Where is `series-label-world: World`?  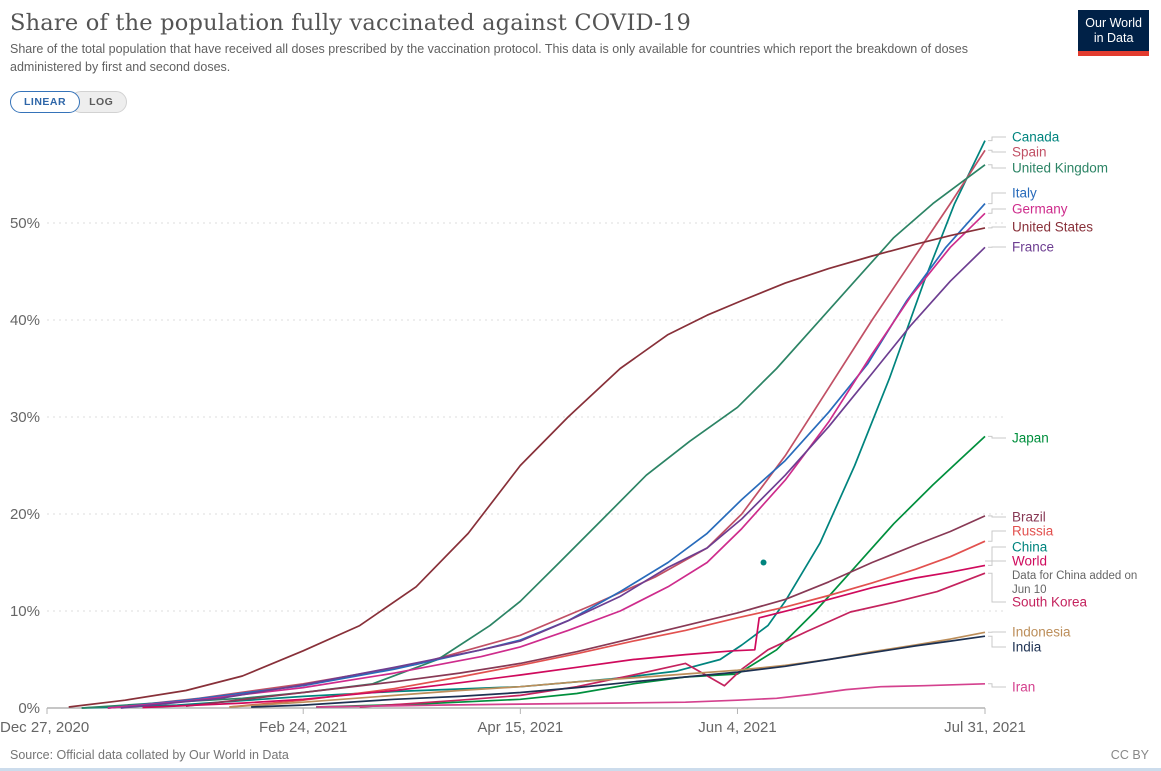 series-label-world: World is located at coordinates (1029, 561).